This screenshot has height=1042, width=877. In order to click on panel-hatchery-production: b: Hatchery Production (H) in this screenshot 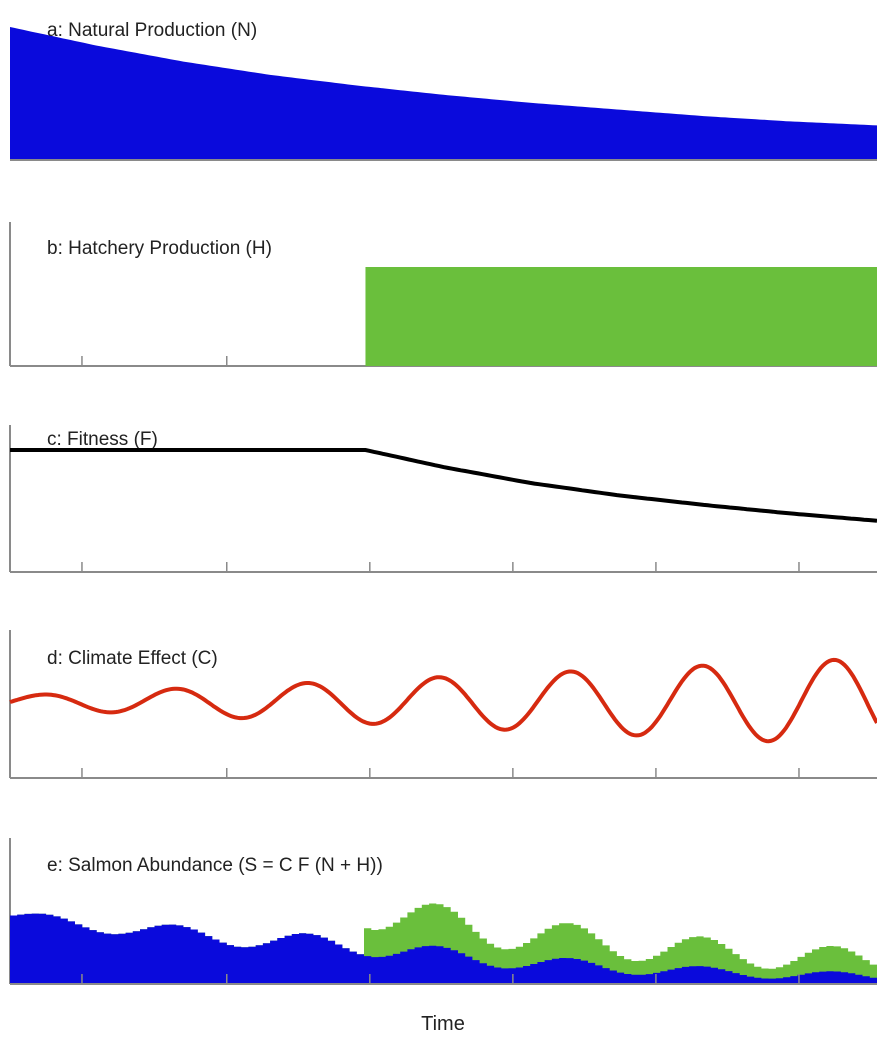, I will do `click(443, 294)`.